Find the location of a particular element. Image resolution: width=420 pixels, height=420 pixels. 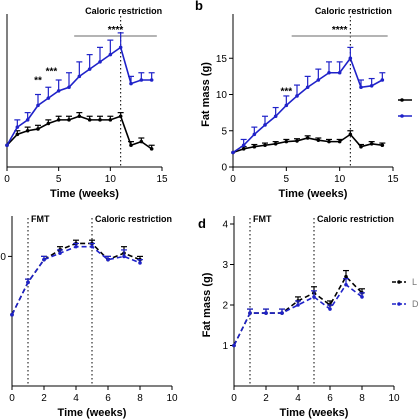

y-tick-label: 2 is located at coordinates (225, 306).